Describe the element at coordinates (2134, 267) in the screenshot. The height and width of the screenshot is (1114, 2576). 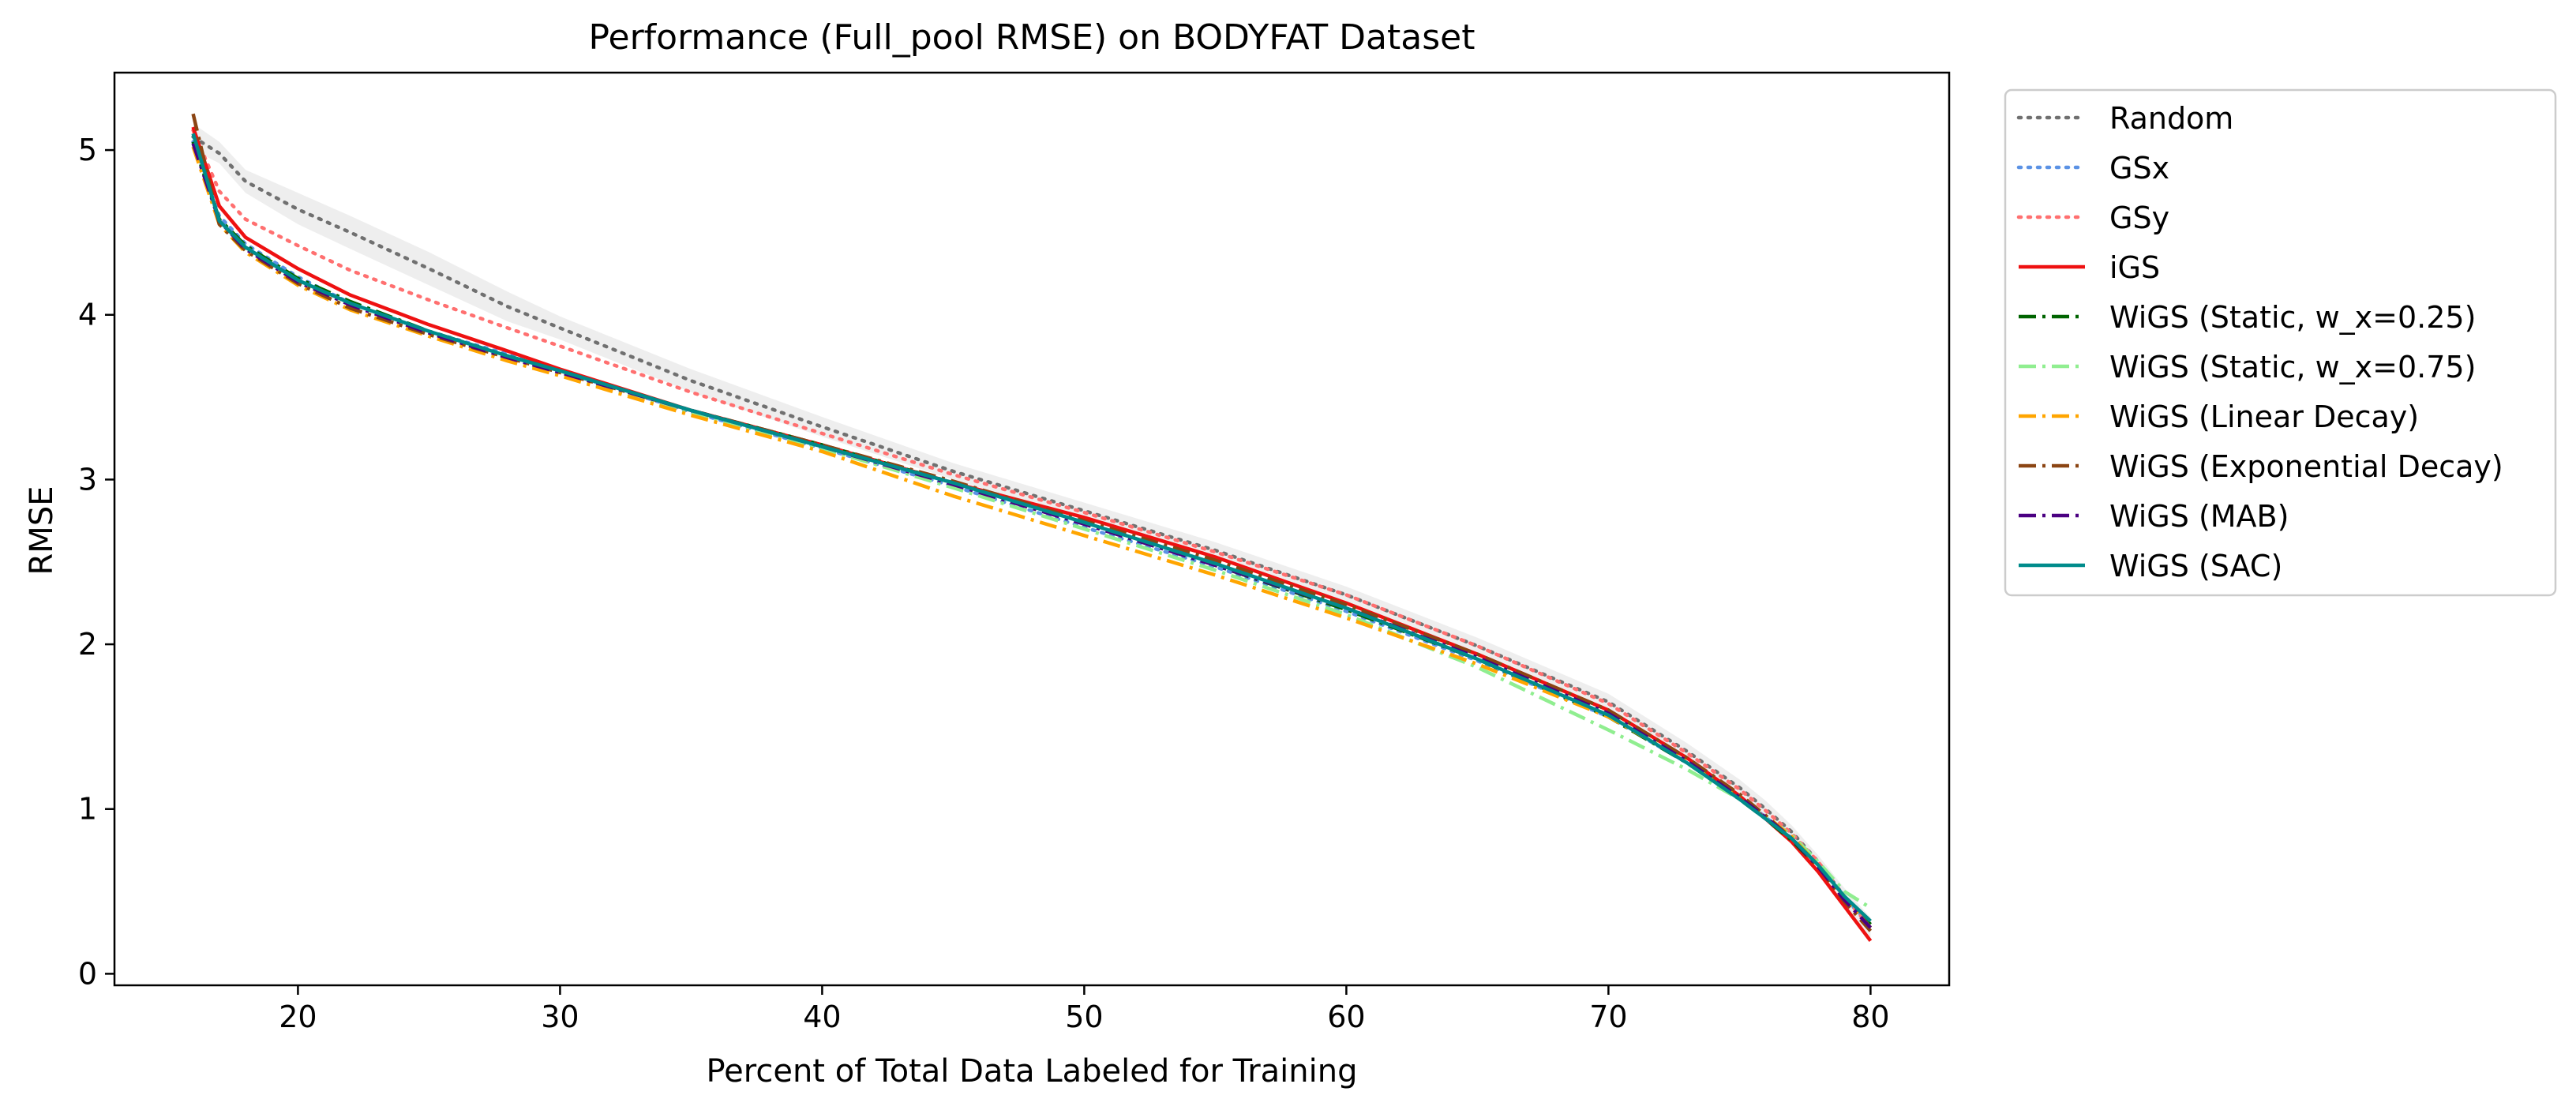
I see `legend-label-3: iGS` at that location.